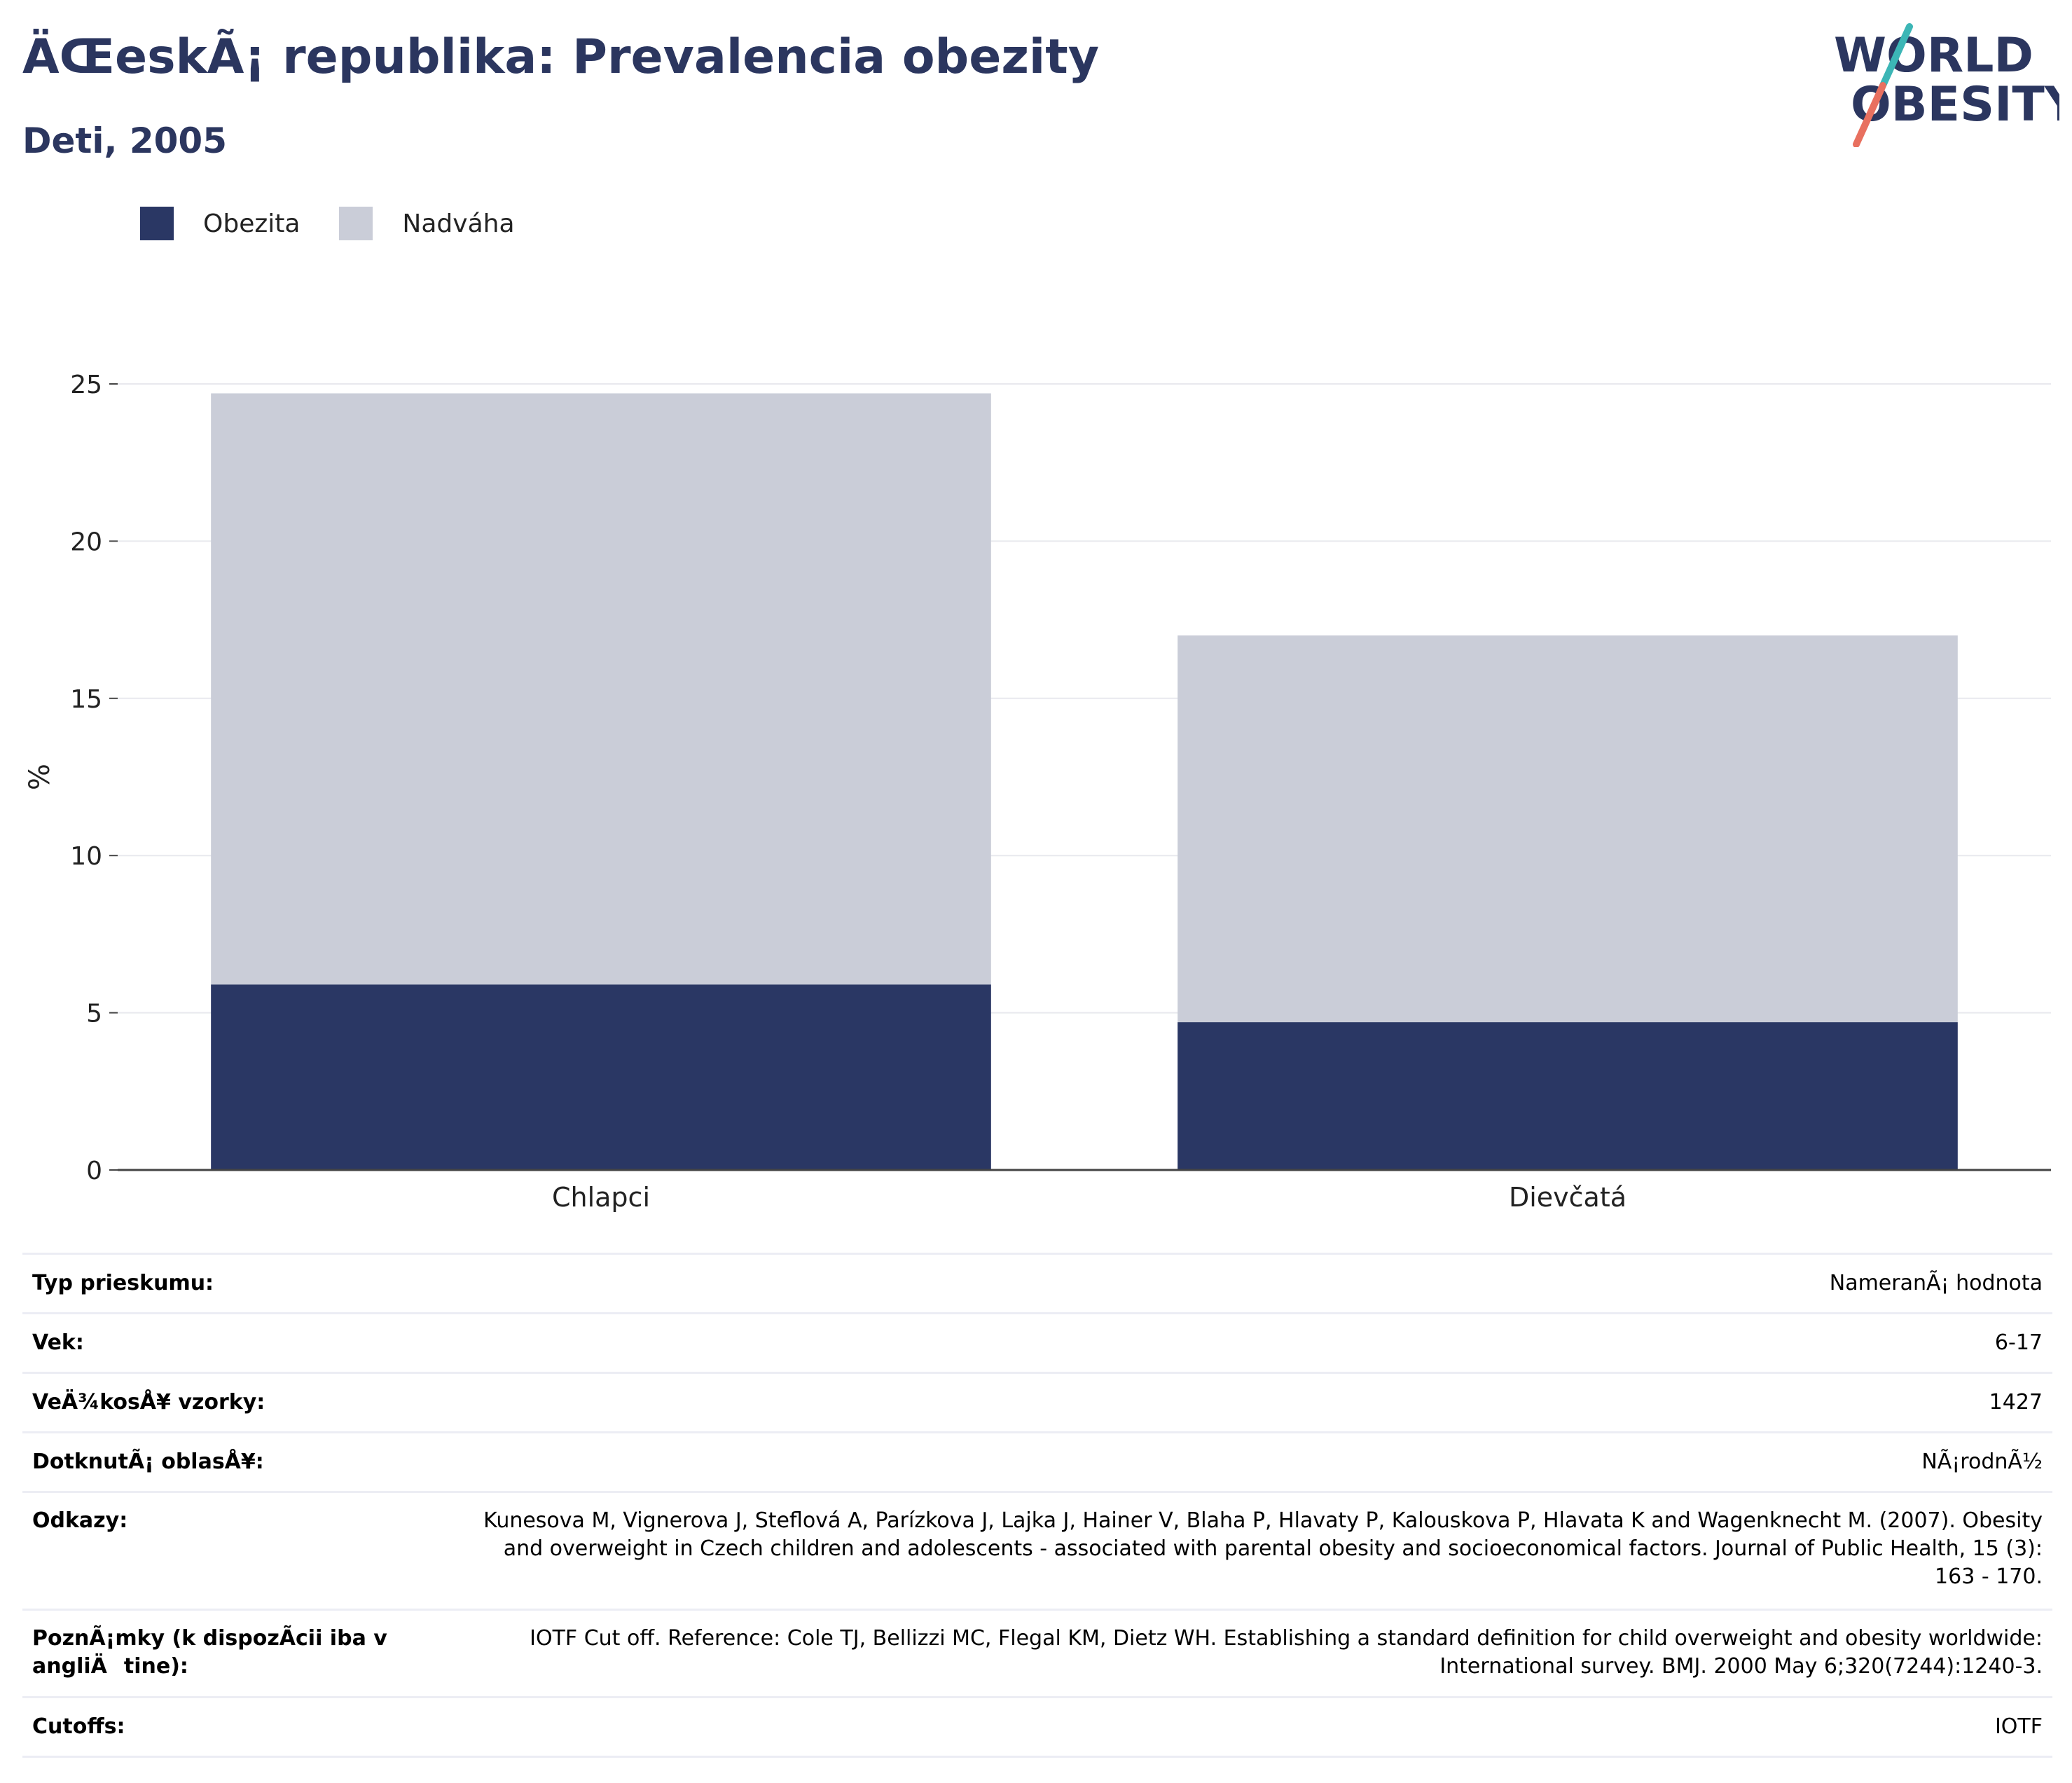 This screenshot has height=1783, width=2072. What do you see at coordinates (1262, 1461) in the screenshot?
I see `info-value: NÃ¡rodnÃ½` at bounding box center [1262, 1461].